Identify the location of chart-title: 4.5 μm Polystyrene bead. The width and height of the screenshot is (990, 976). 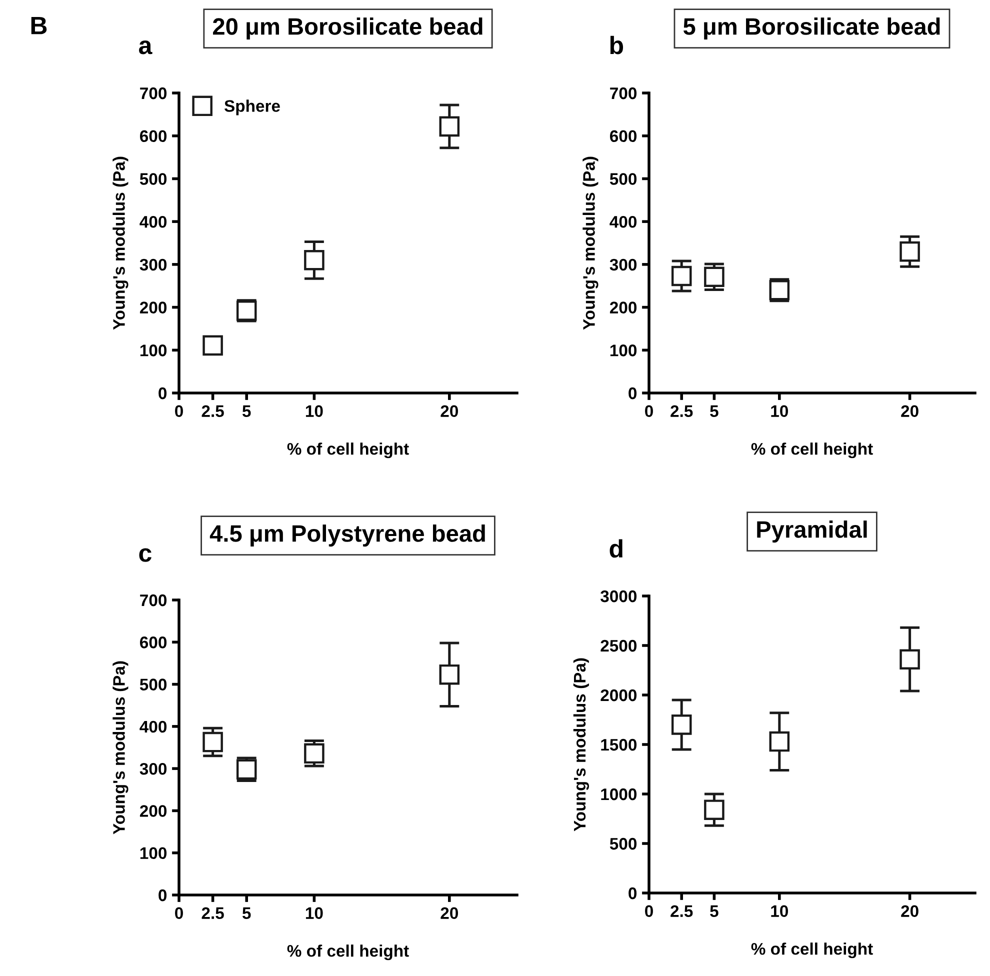
(347, 535).